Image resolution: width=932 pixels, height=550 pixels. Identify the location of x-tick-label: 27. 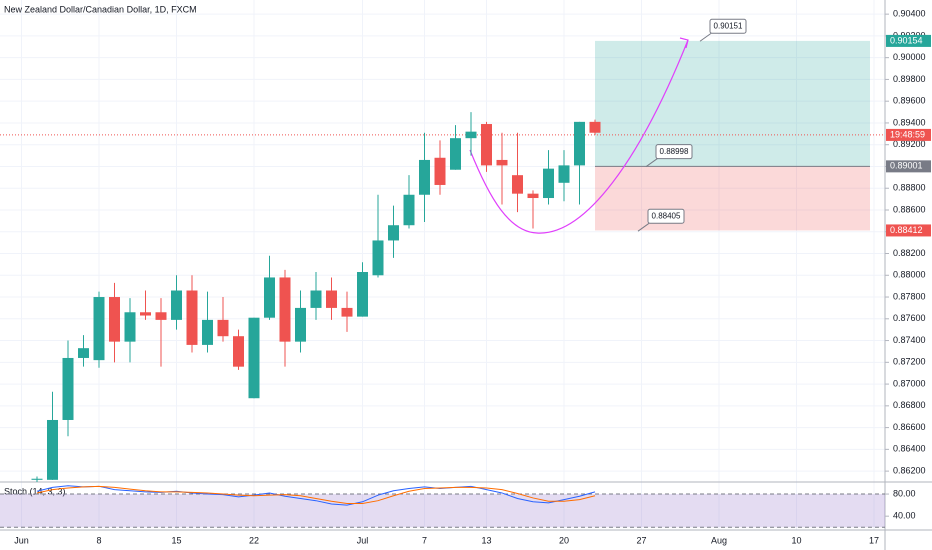
(641, 540).